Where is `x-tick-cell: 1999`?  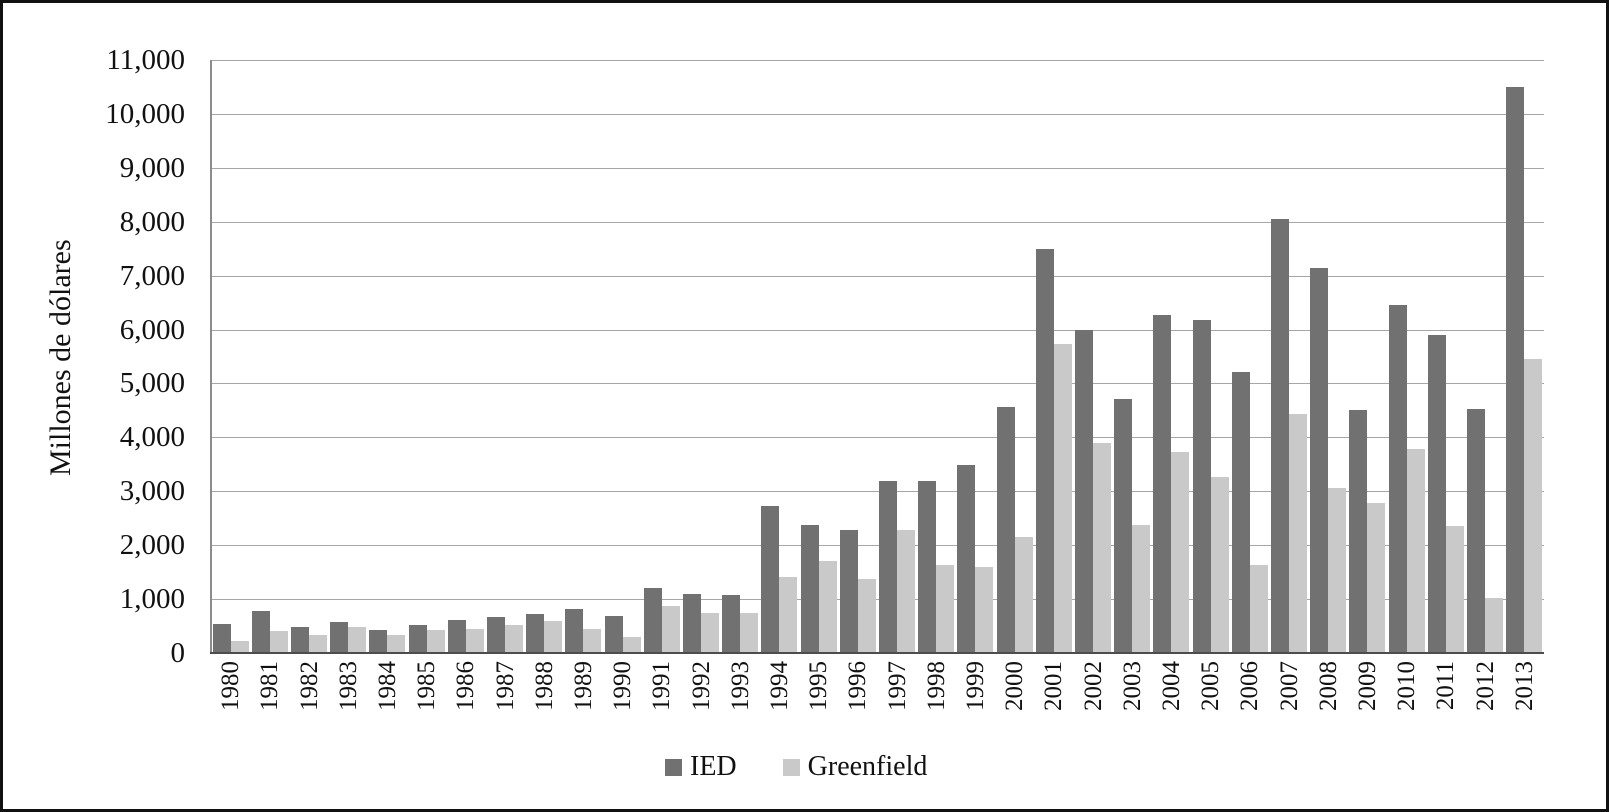
x-tick-cell: 1999 is located at coordinates (975, 692).